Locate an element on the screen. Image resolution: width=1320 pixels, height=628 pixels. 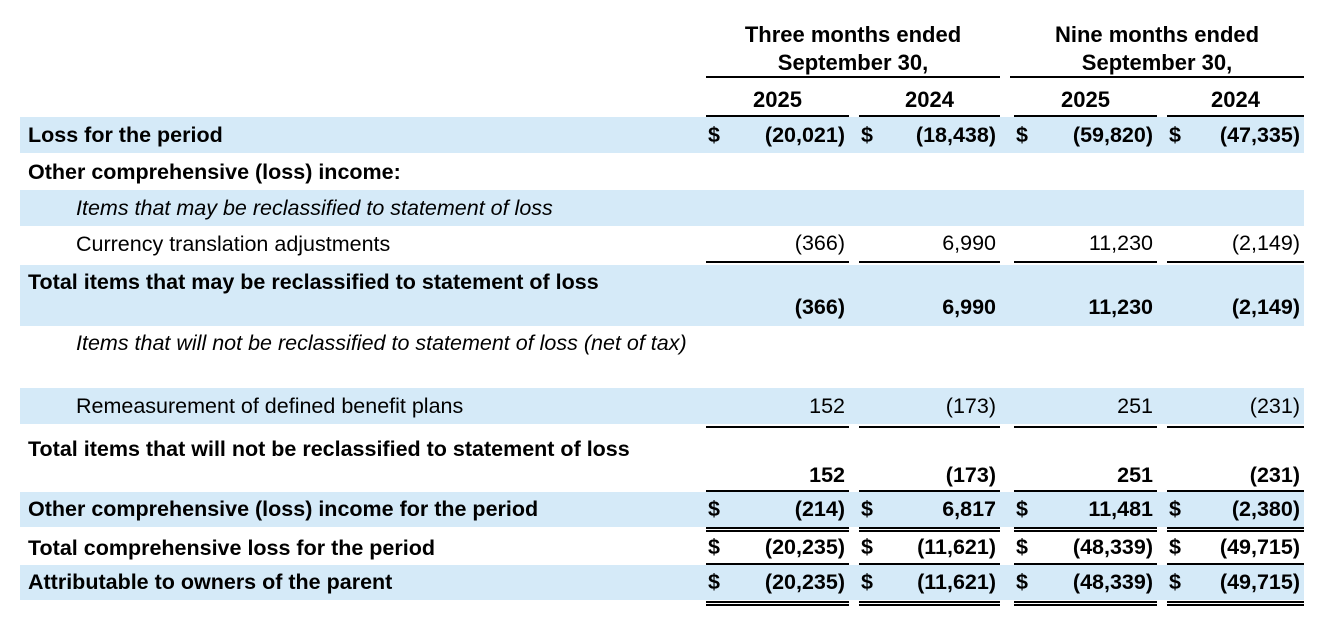
value: 11,481 is located at coordinates (1120, 509).